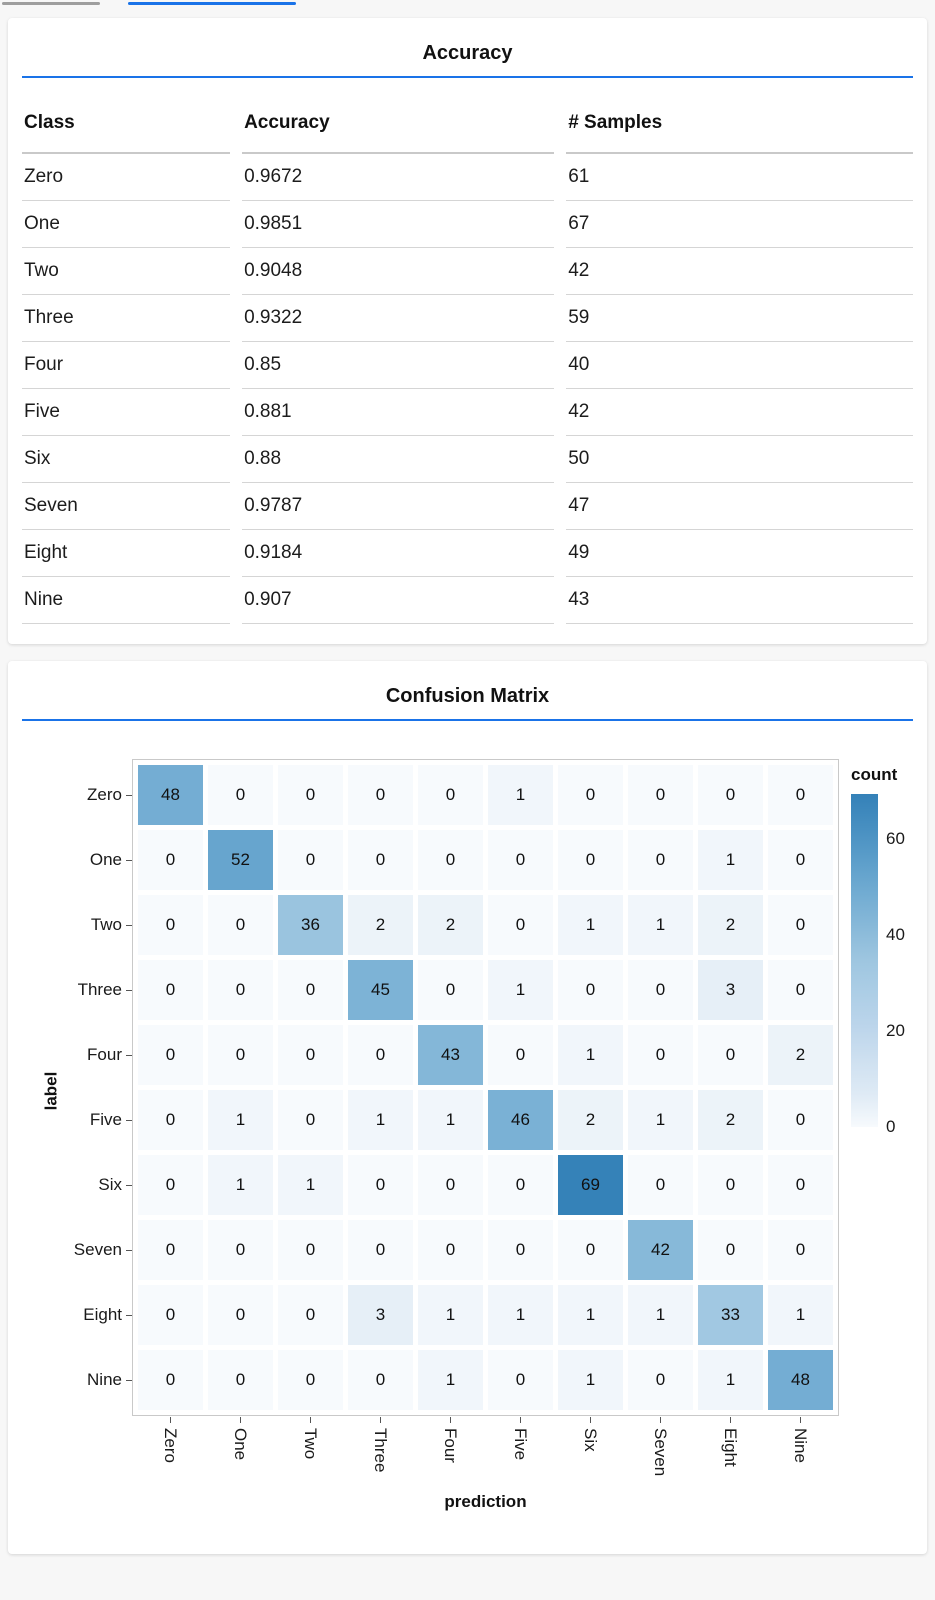  Describe the element at coordinates (485, 1502) in the screenshot. I see `x-axis-title: prediction` at that location.